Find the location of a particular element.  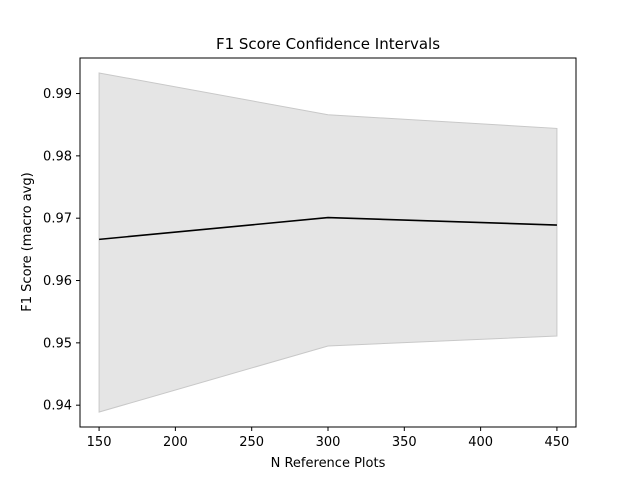

y-tick-label: 0.98 is located at coordinates (57, 156).